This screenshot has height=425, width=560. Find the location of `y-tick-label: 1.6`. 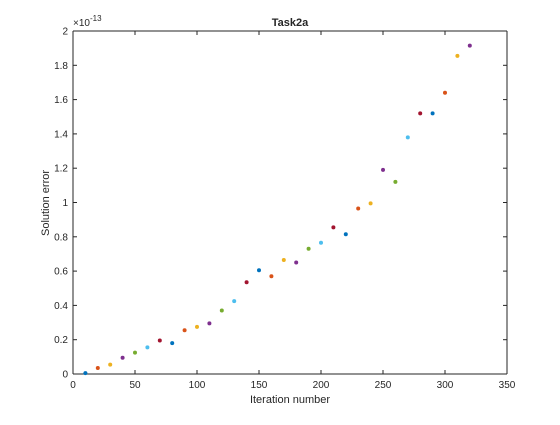

y-tick-label: 1.6 is located at coordinates (61, 100).